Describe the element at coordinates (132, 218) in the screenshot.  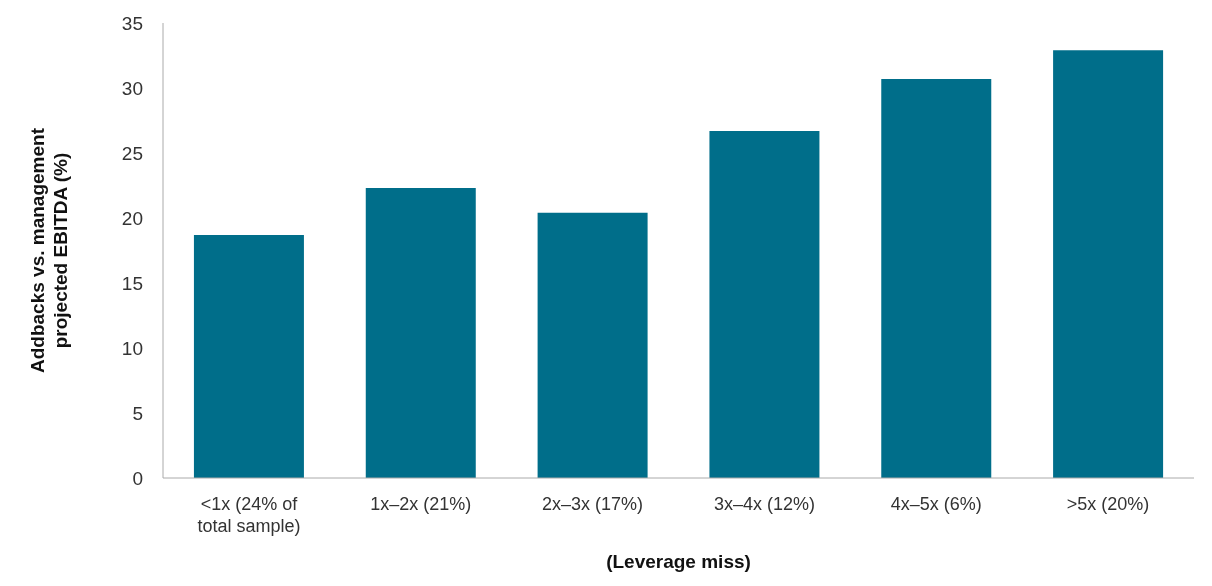
I see `y-tick-label: 20` at that location.